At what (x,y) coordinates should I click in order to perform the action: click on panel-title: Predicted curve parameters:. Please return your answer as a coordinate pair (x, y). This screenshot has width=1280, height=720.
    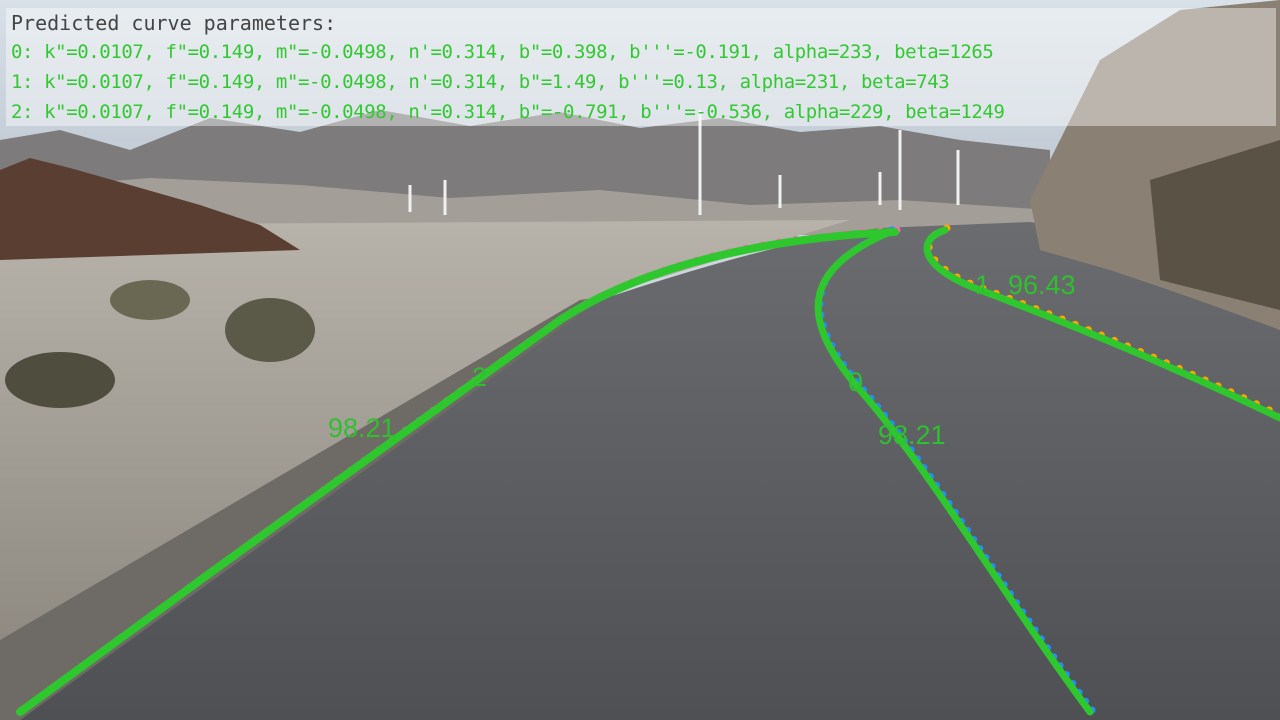
    Looking at the image, I should click on (174, 23).